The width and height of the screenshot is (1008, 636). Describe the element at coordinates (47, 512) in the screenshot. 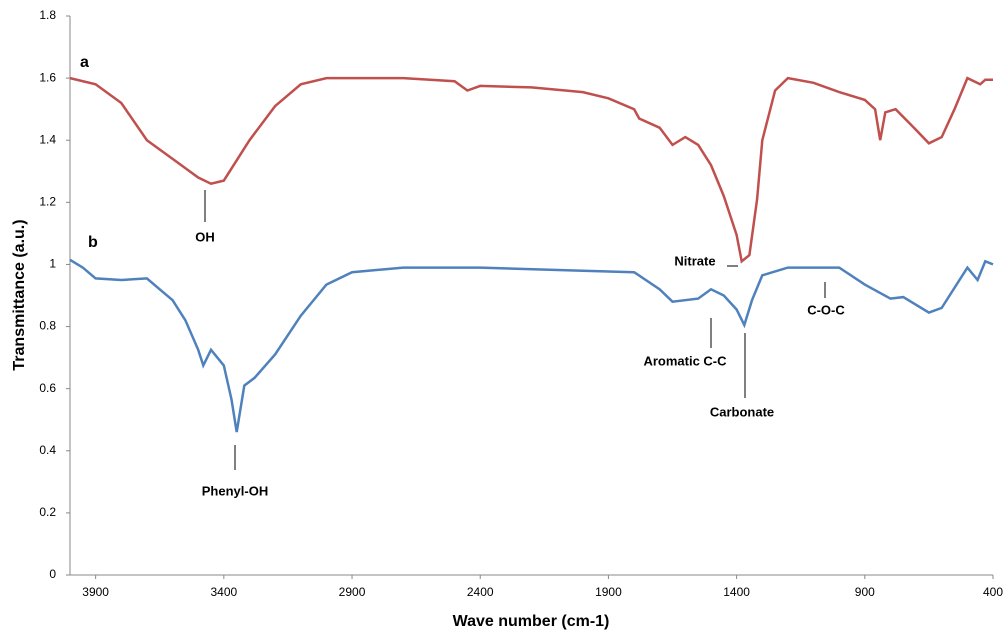

I see `y-tick-label: 0.2` at that location.